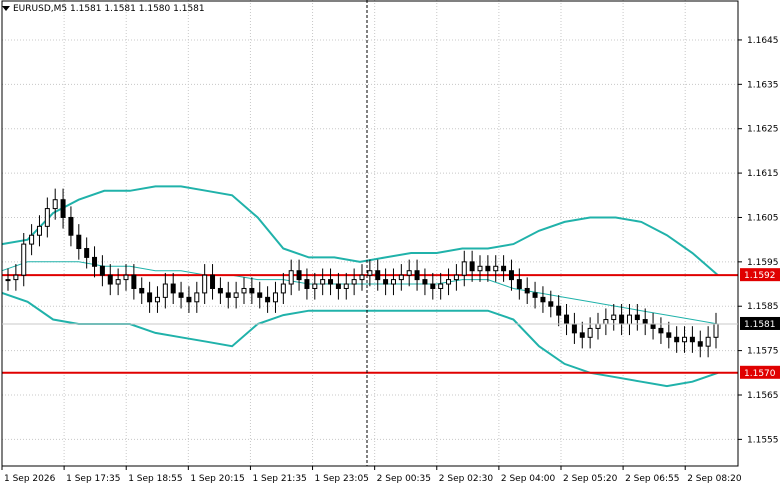 The width and height of the screenshot is (781, 489). Describe the element at coordinates (6, 8) in the screenshot. I see `triangle-down-icon` at that location.